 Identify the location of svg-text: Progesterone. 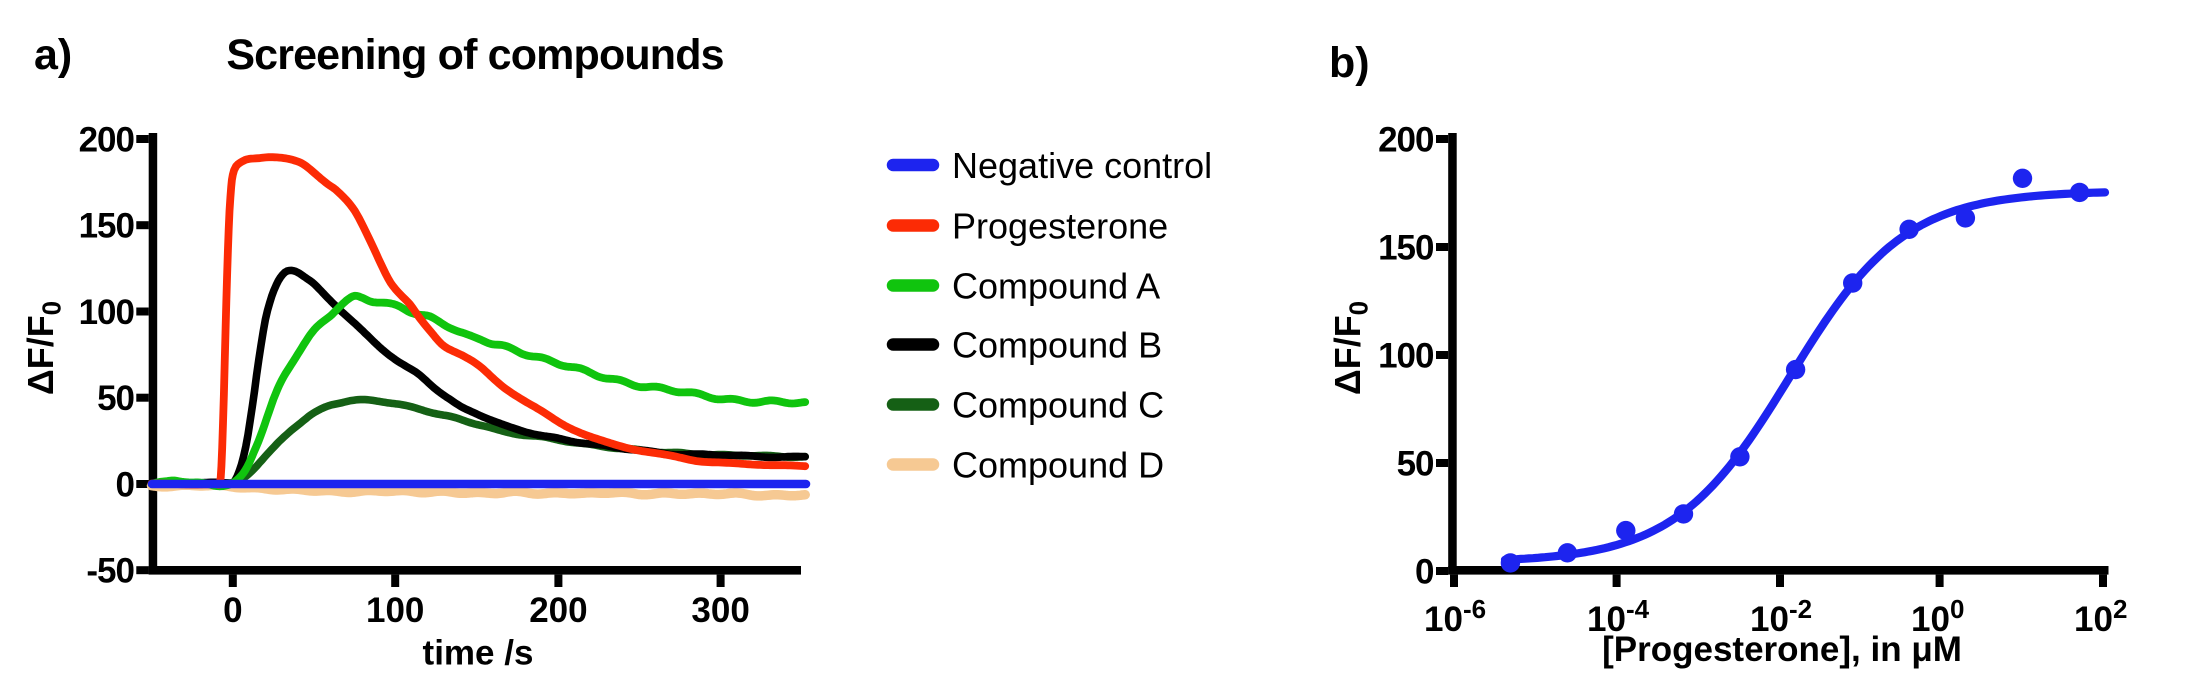
(1060, 226).